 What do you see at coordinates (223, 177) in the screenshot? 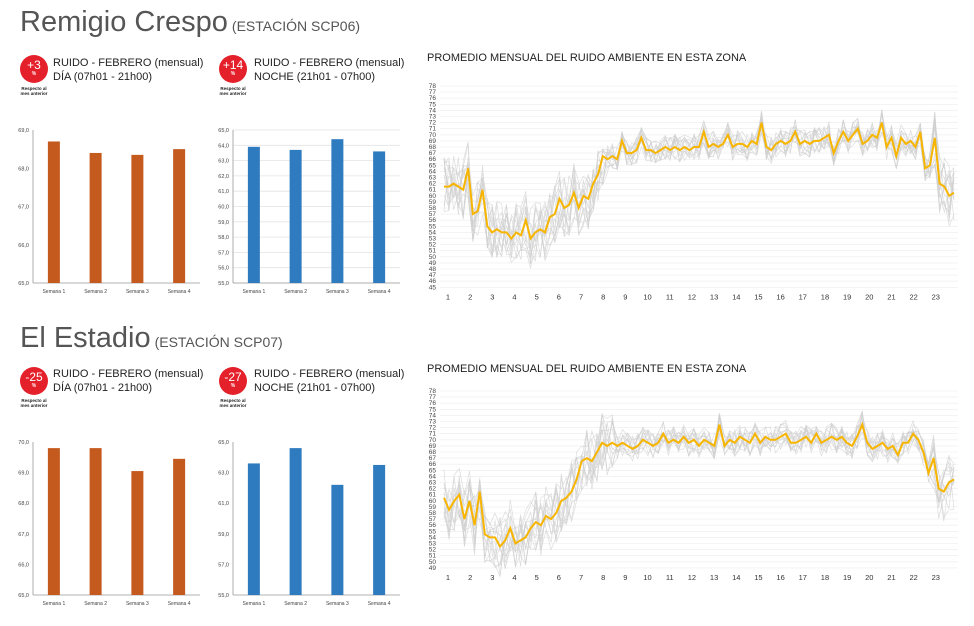
I see `y-tick-label: 62,0` at bounding box center [223, 177].